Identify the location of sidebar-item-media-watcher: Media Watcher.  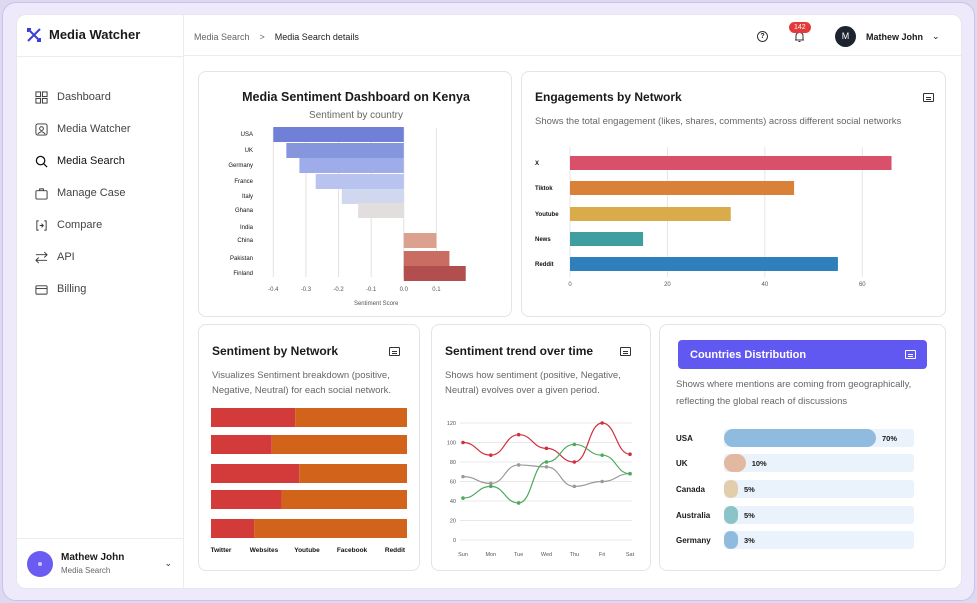
(83, 129).